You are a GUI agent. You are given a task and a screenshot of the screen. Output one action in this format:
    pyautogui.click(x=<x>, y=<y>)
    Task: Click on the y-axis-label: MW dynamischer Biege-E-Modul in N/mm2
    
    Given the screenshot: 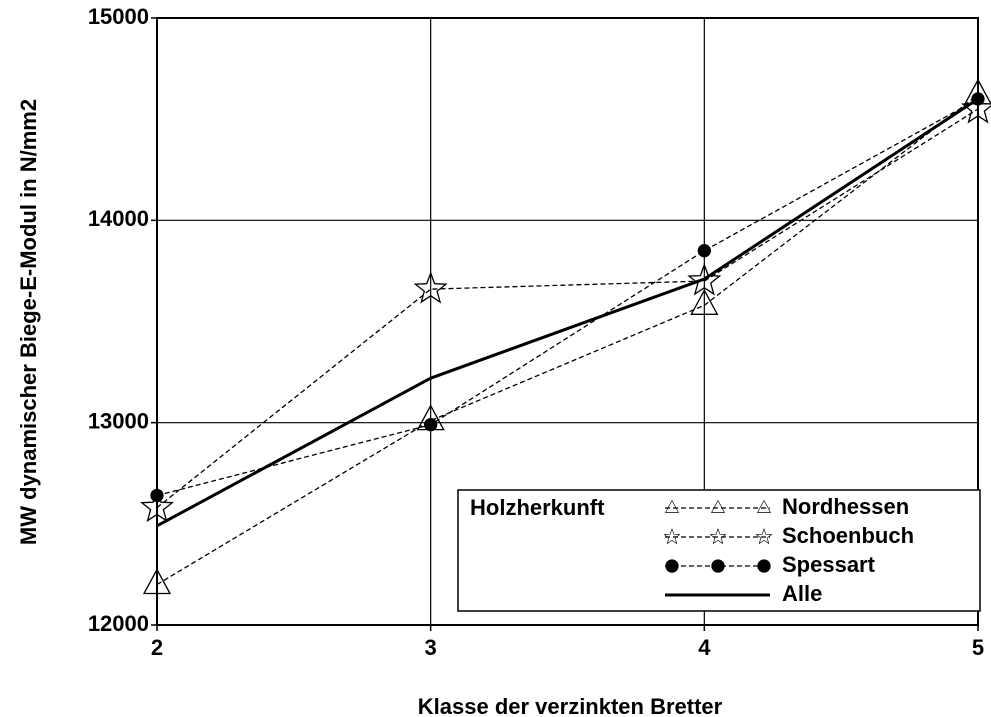 What is the action you would take?
    pyautogui.click(x=28, y=322)
    